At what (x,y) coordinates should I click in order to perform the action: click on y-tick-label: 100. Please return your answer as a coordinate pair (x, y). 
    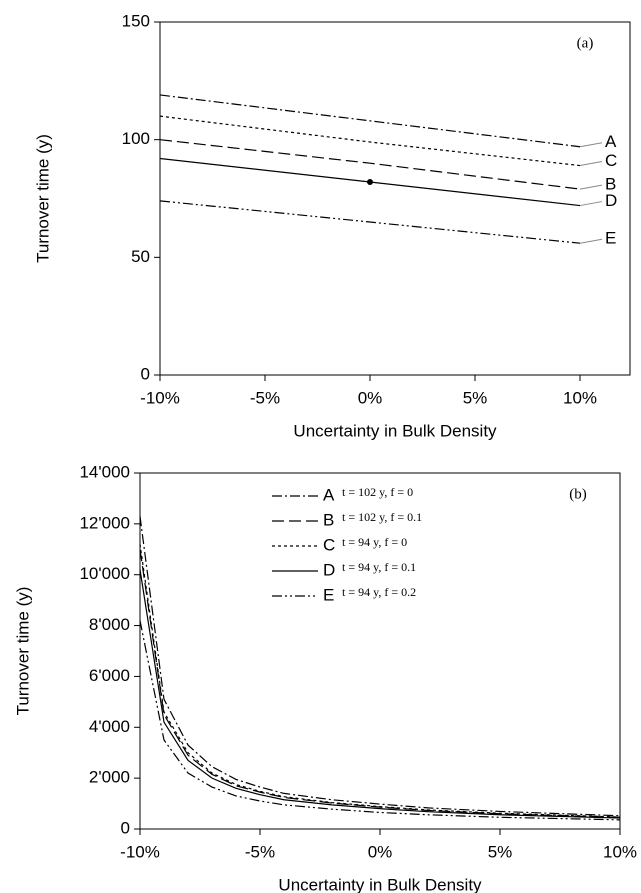
    Looking at the image, I should click on (136, 138).